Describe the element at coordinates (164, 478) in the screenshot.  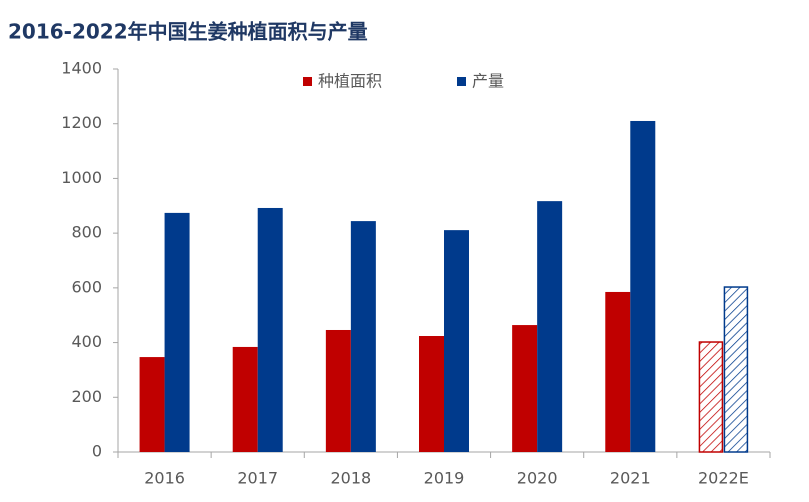
I see `x-tick-label: 2016` at that location.